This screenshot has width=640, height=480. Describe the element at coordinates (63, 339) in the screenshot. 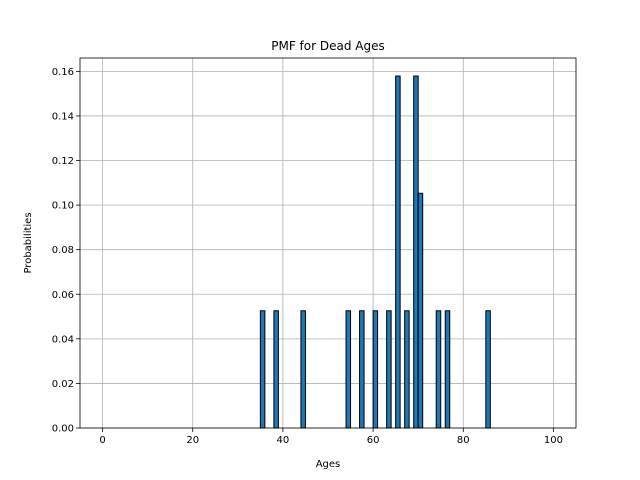

I see `y-tick-label-2: 0.04` at that location.